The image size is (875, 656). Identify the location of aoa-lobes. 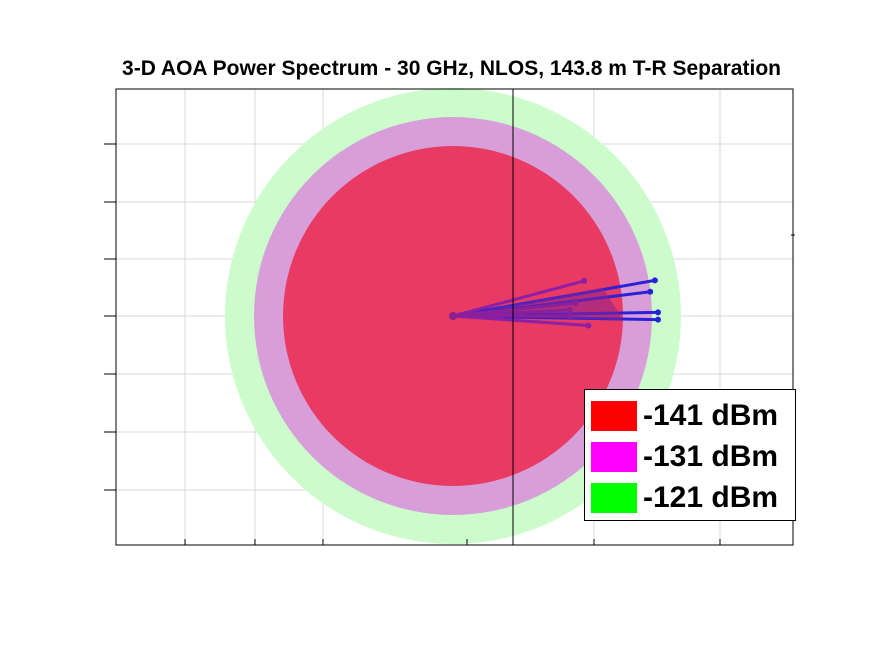
(555, 303).